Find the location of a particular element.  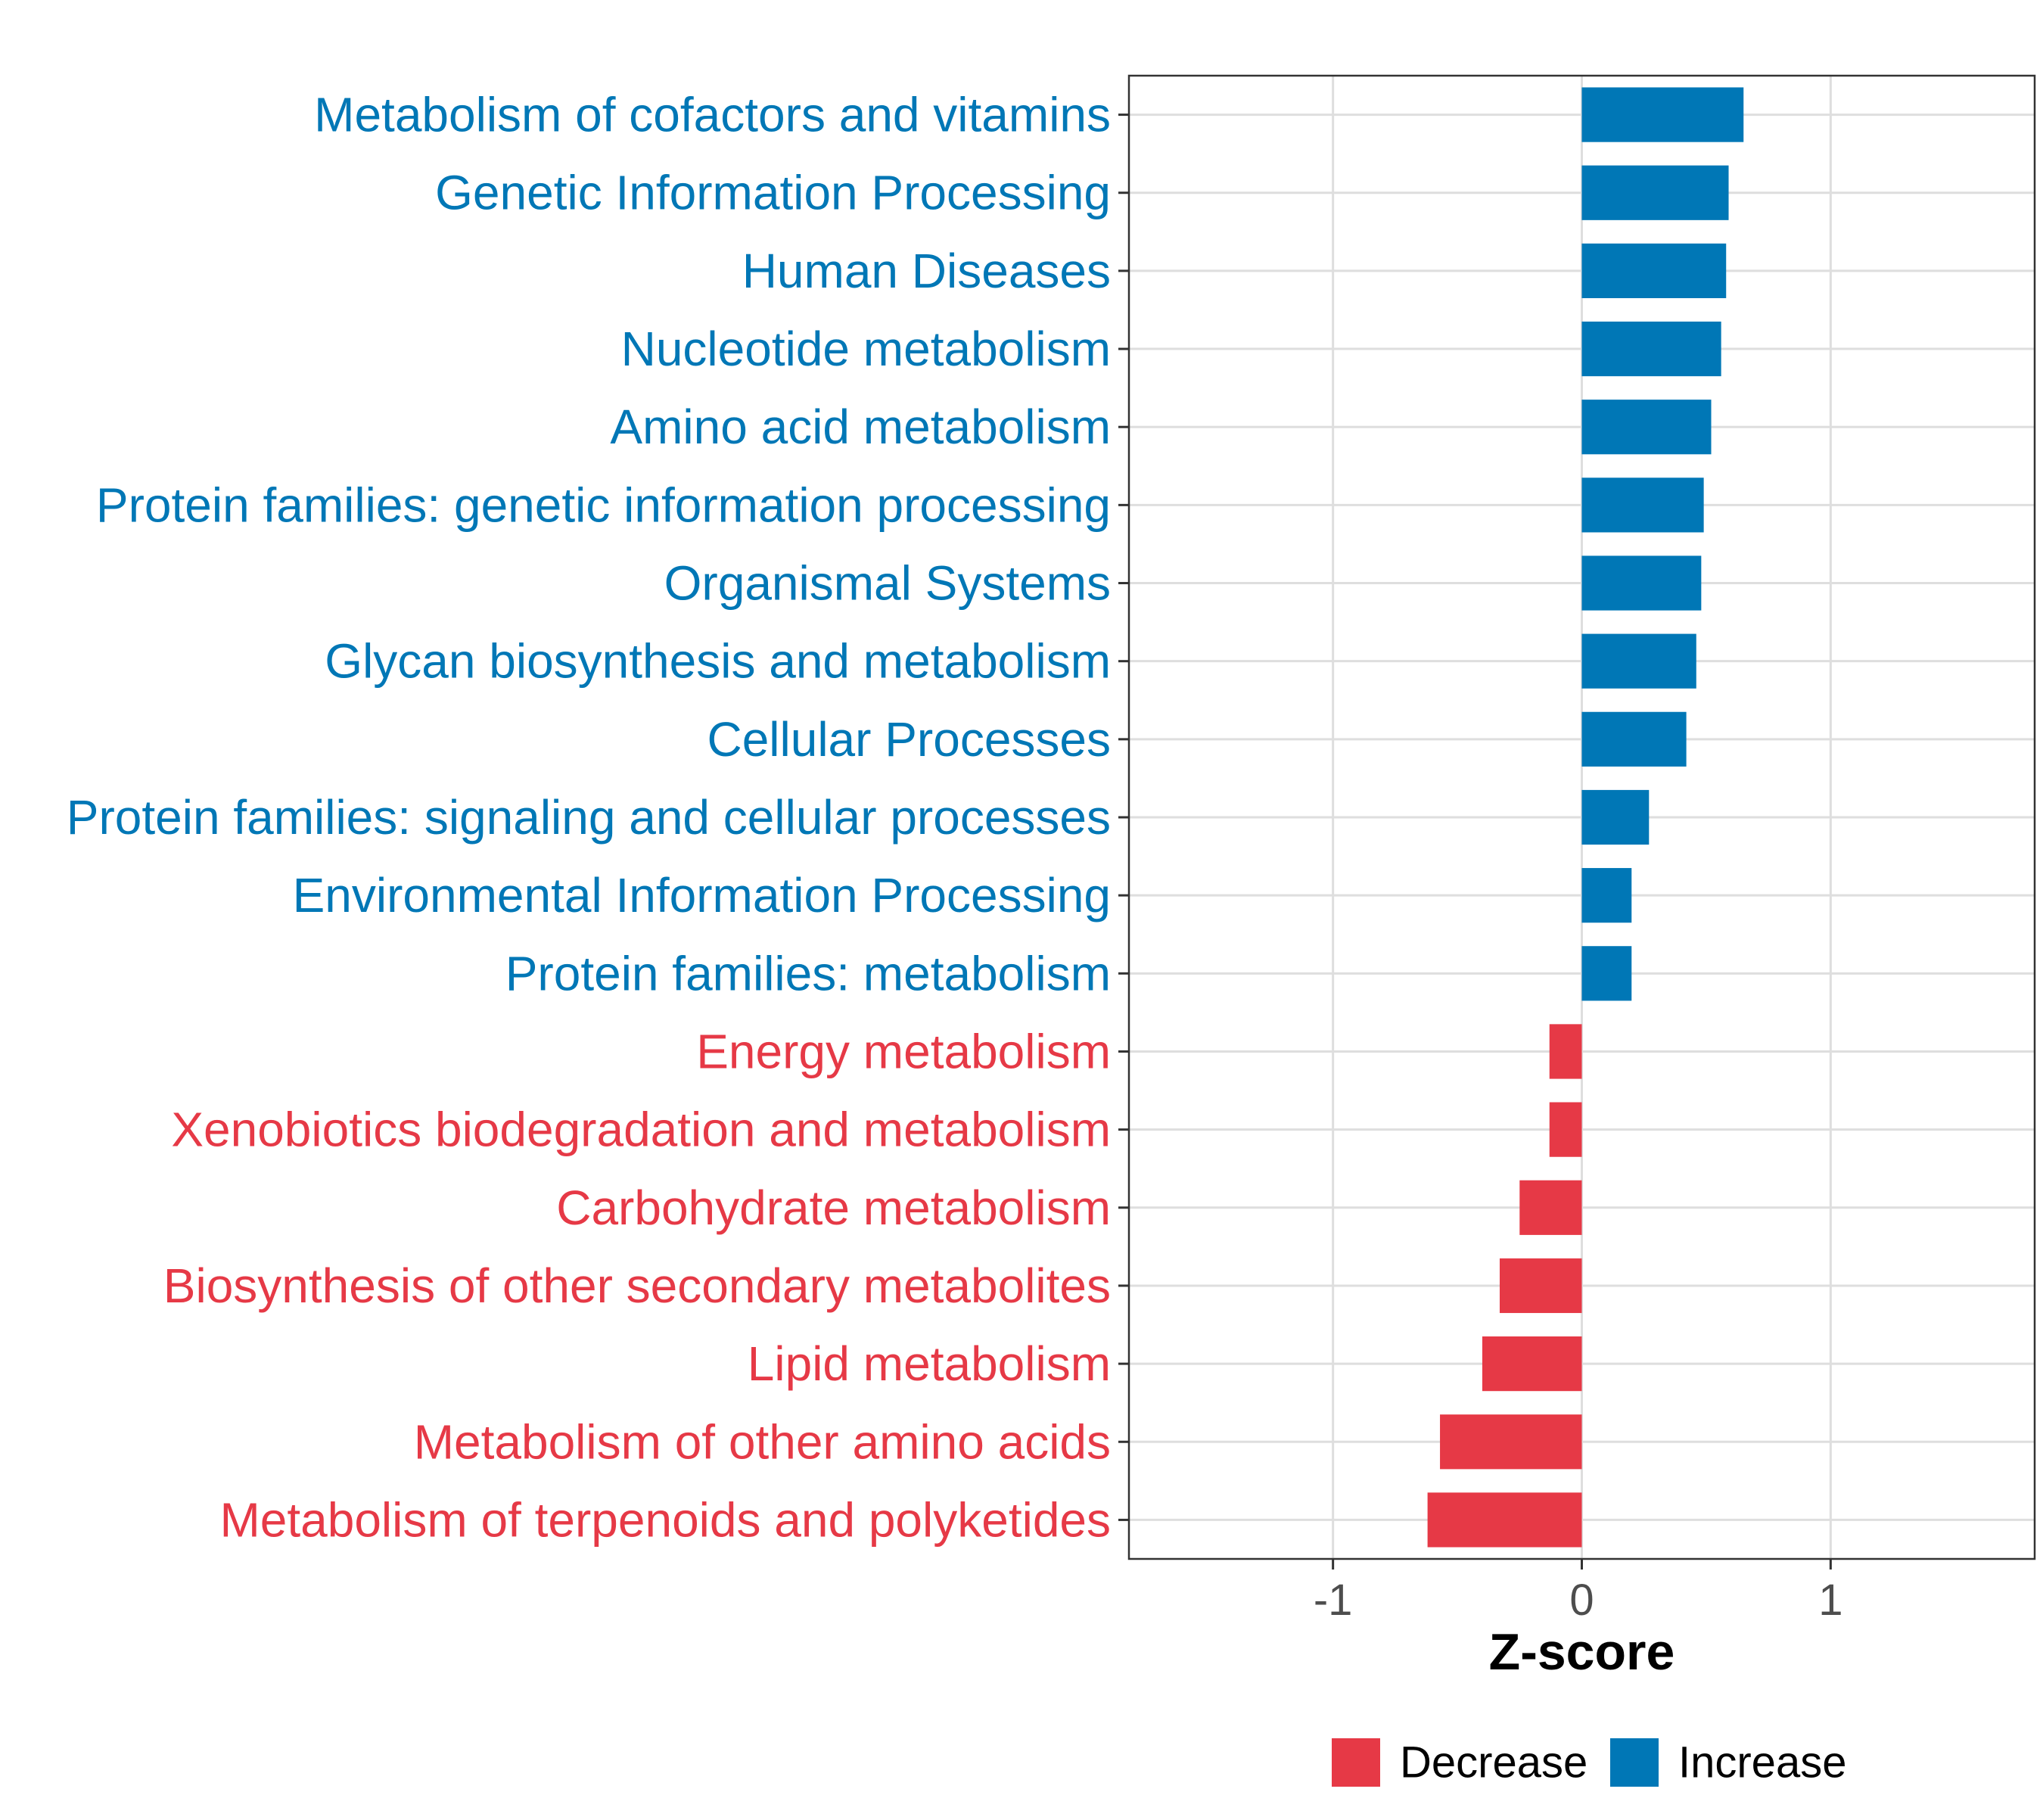

bar-layer is located at coordinates (1586, 817).